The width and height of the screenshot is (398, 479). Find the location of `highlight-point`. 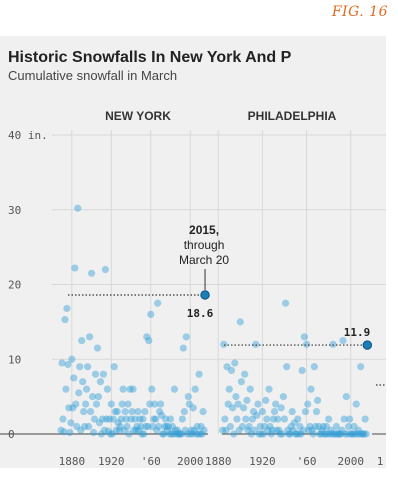

highlight-point is located at coordinates (205, 295).